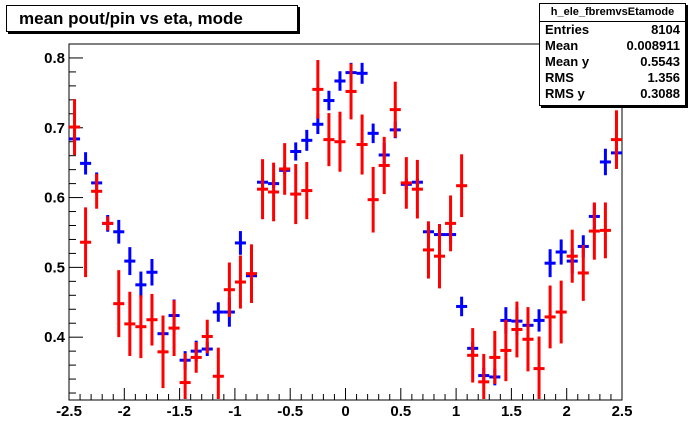  What do you see at coordinates (567, 411) in the screenshot?
I see `x-tick-label: 2` at bounding box center [567, 411].